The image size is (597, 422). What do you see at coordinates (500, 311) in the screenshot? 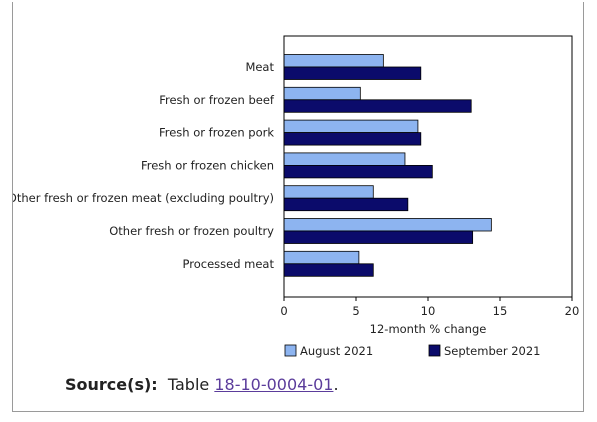
I see `x-tick-label: 15` at bounding box center [500, 311].